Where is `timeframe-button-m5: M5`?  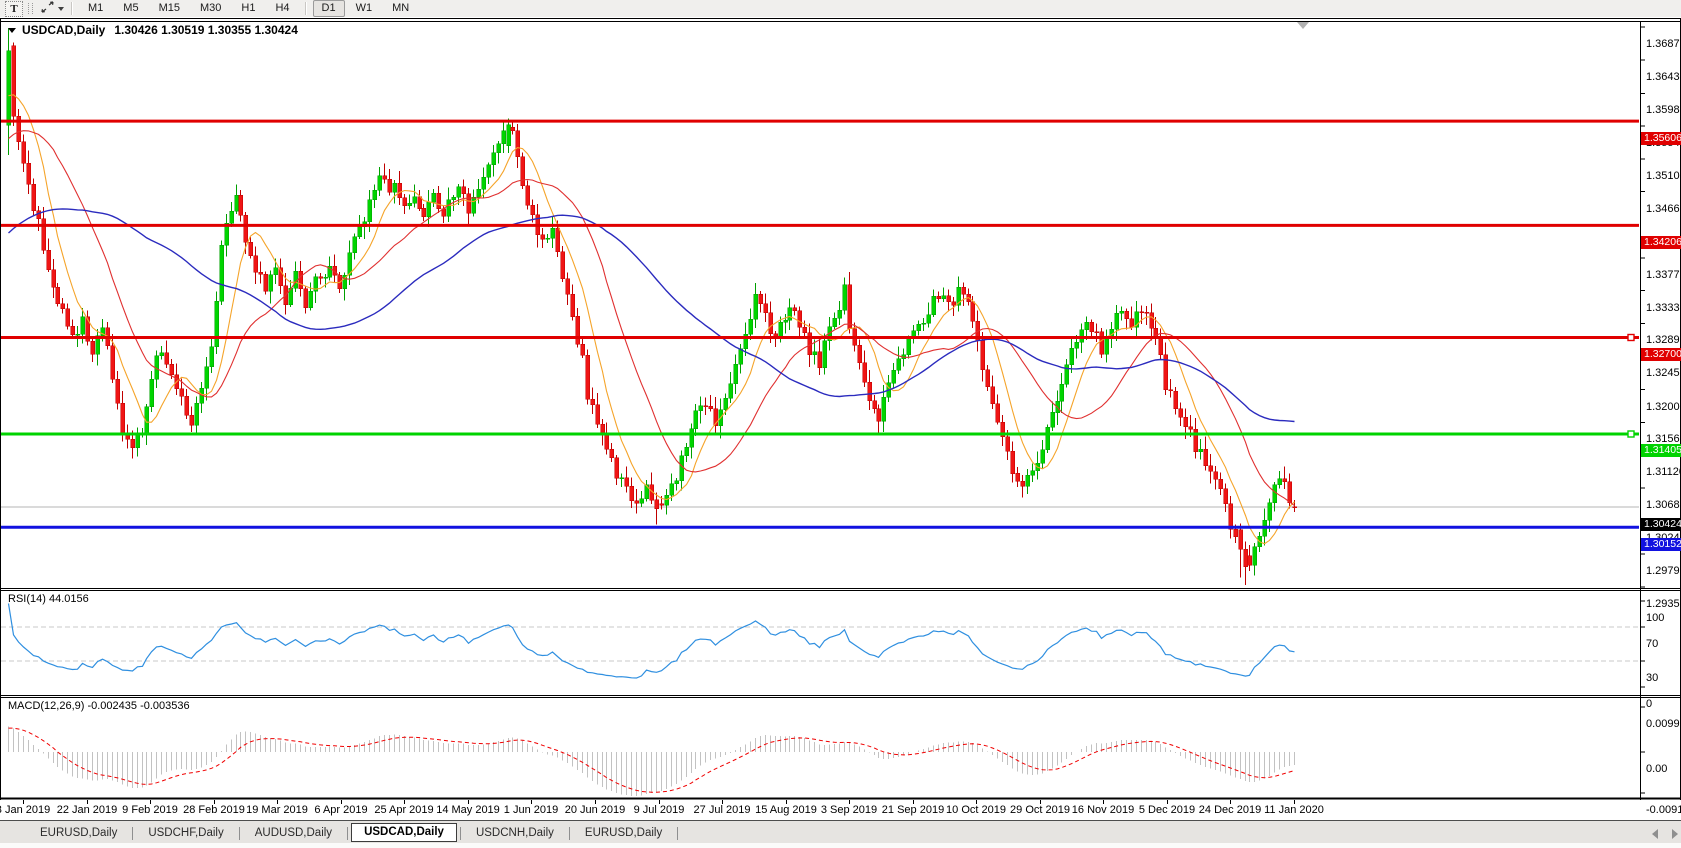 timeframe-button-m5: M5 is located at coordinates (131, 8).